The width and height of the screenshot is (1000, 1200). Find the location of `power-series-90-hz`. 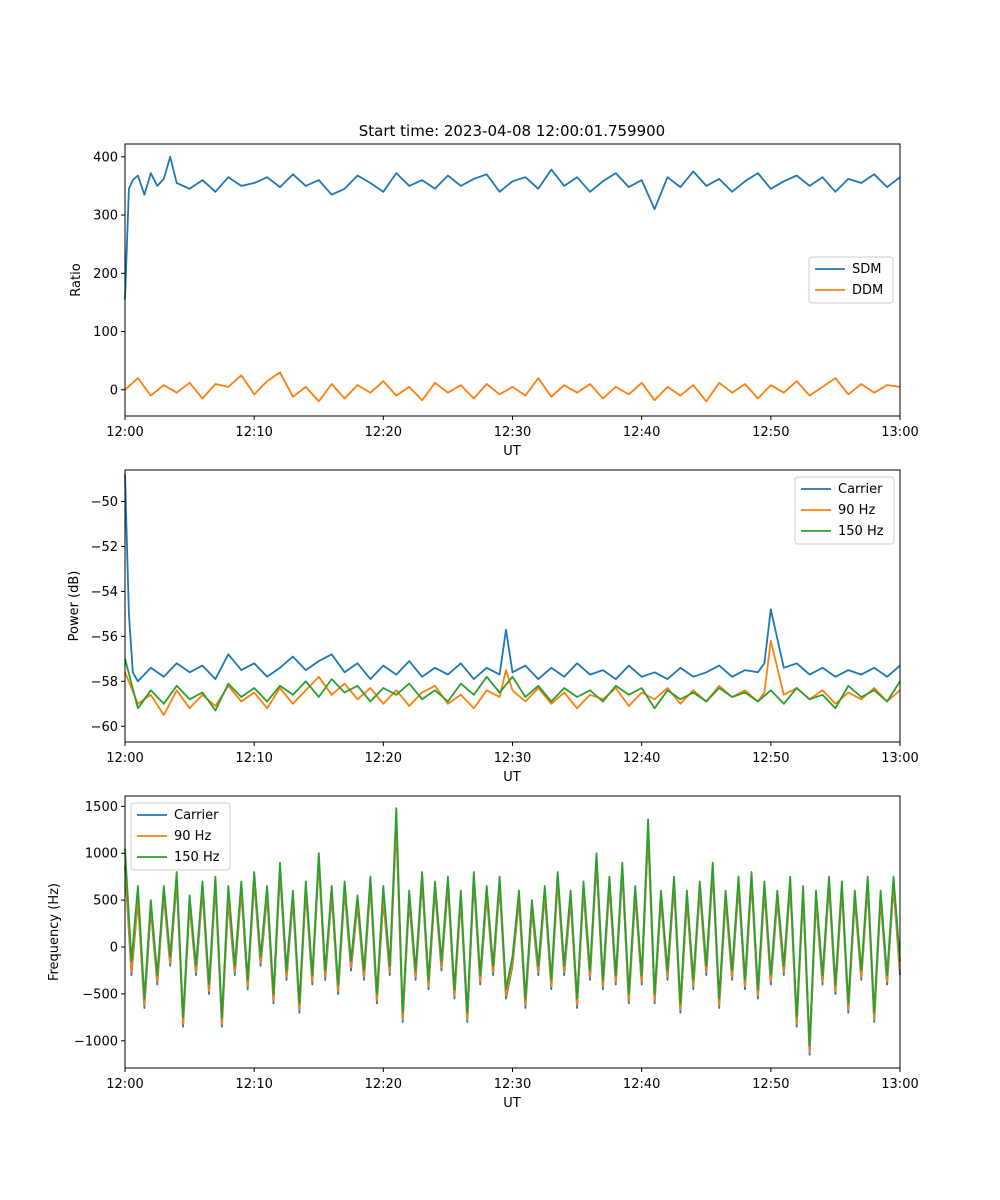

power-series-90-hz is located at coordinates (512, 677).